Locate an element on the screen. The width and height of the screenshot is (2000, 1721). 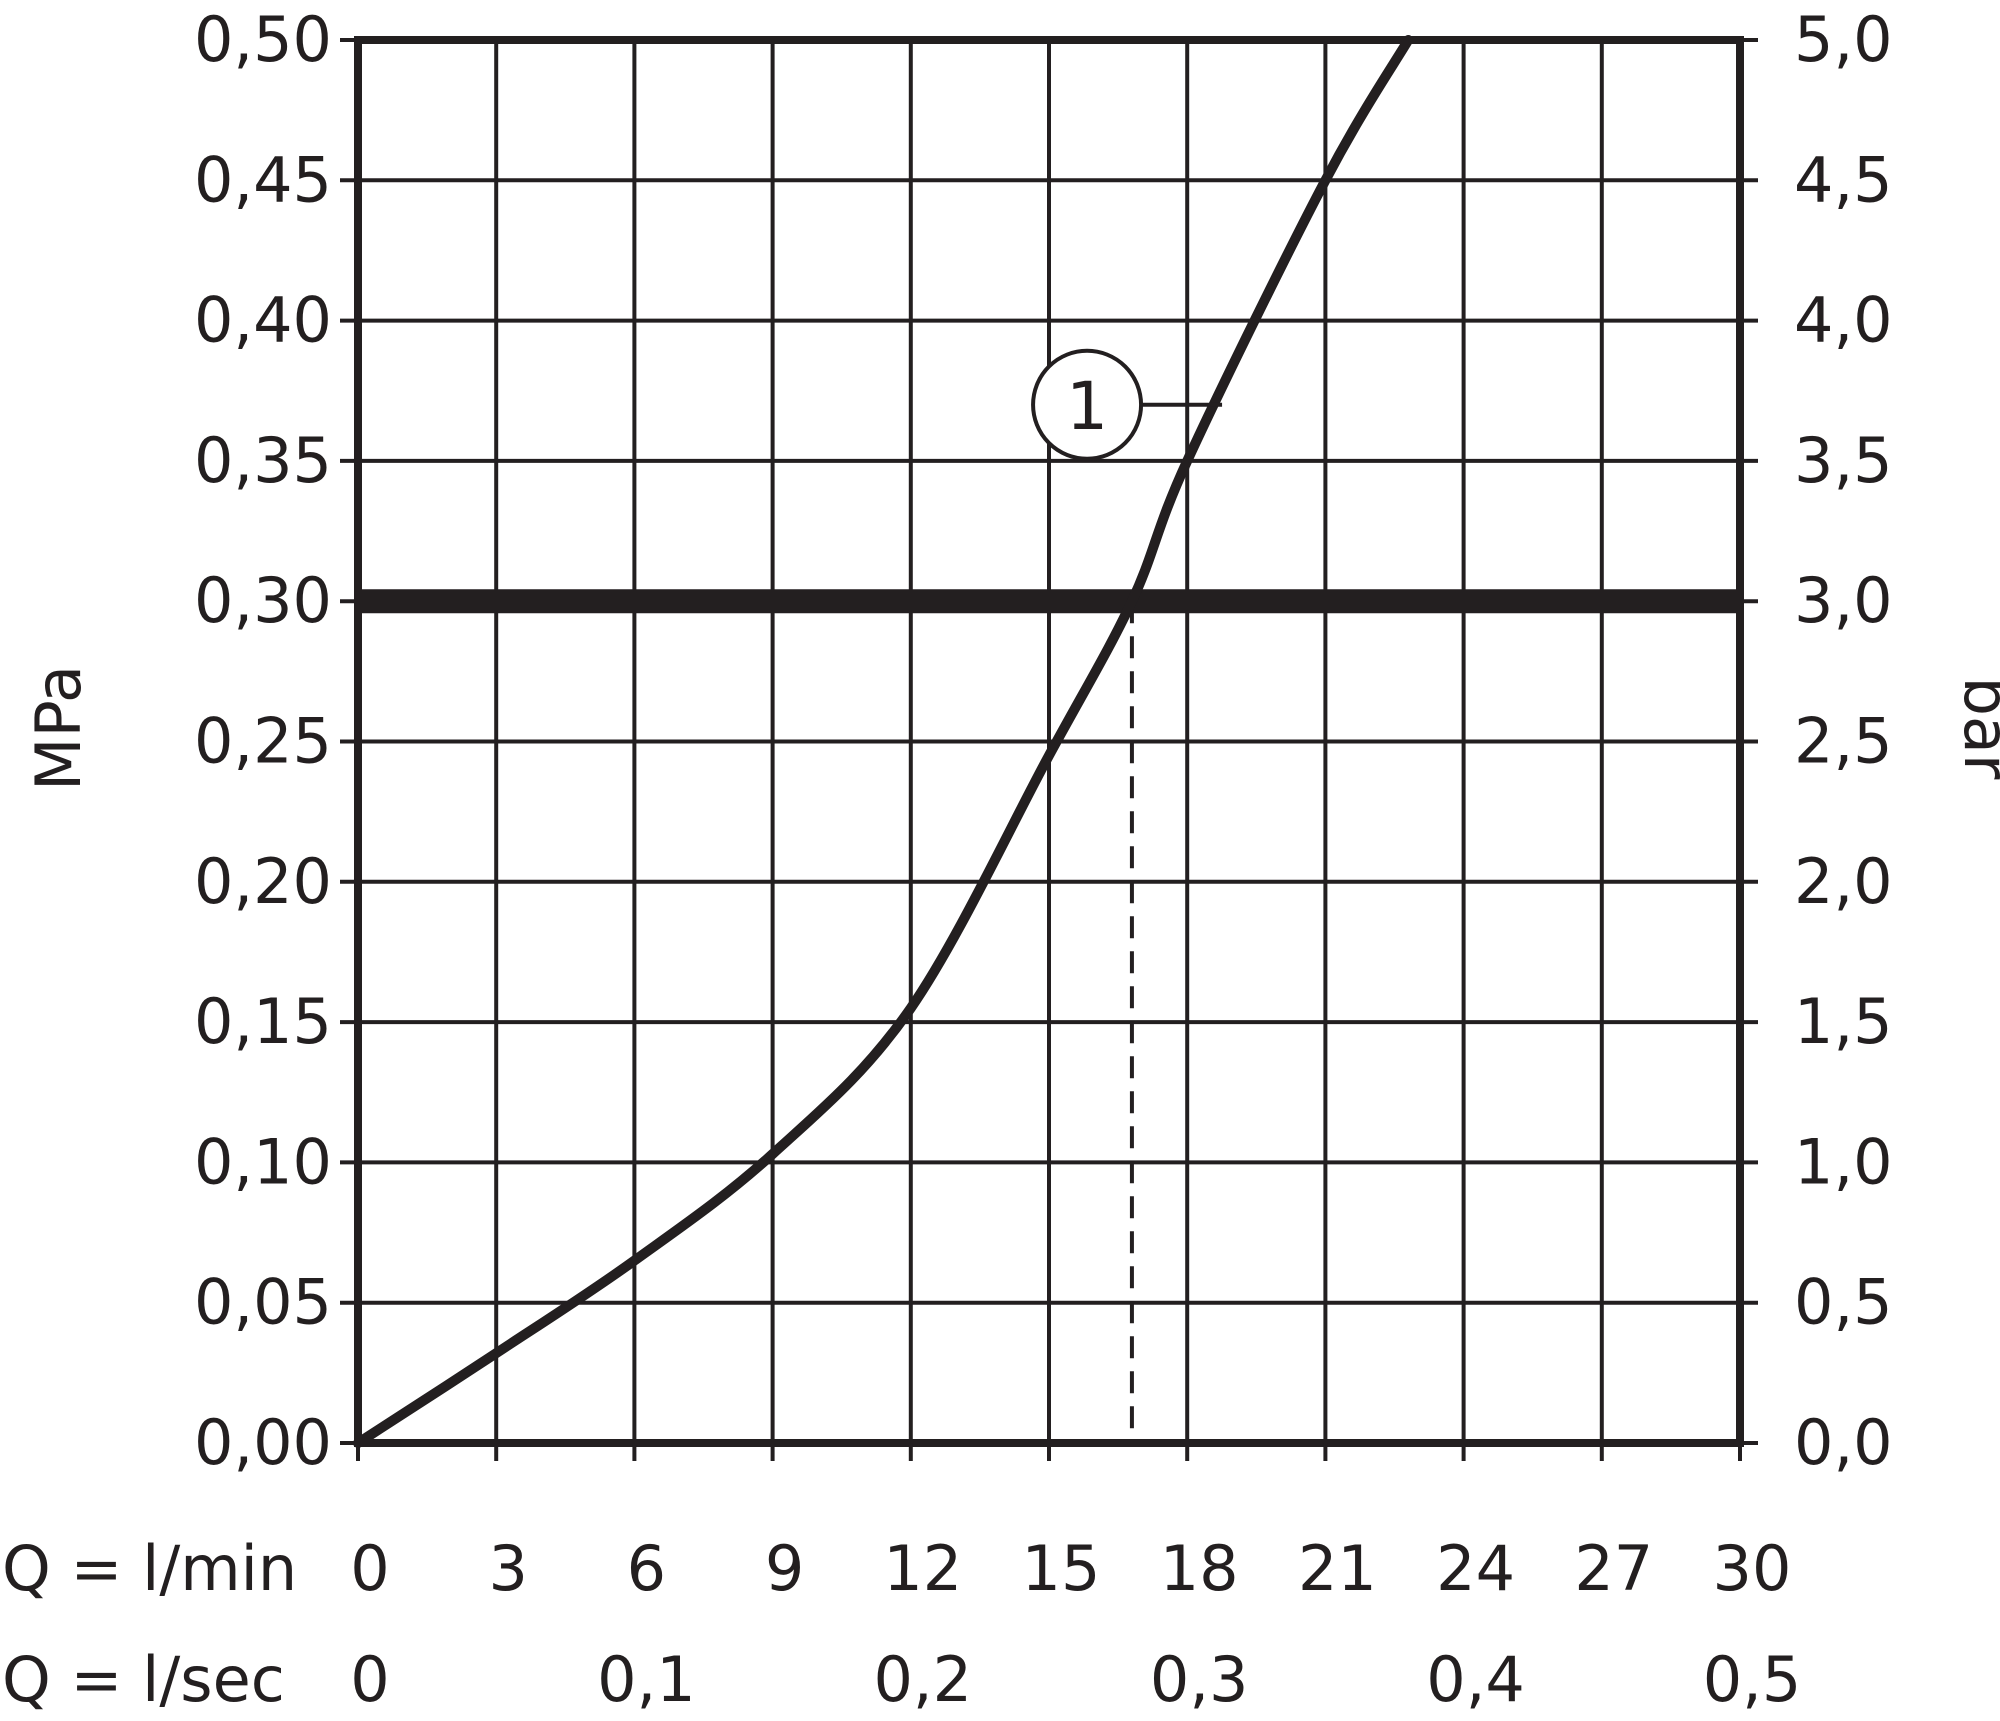
right-tick-label: 0,0 is located at coordinates (1843, 1442).